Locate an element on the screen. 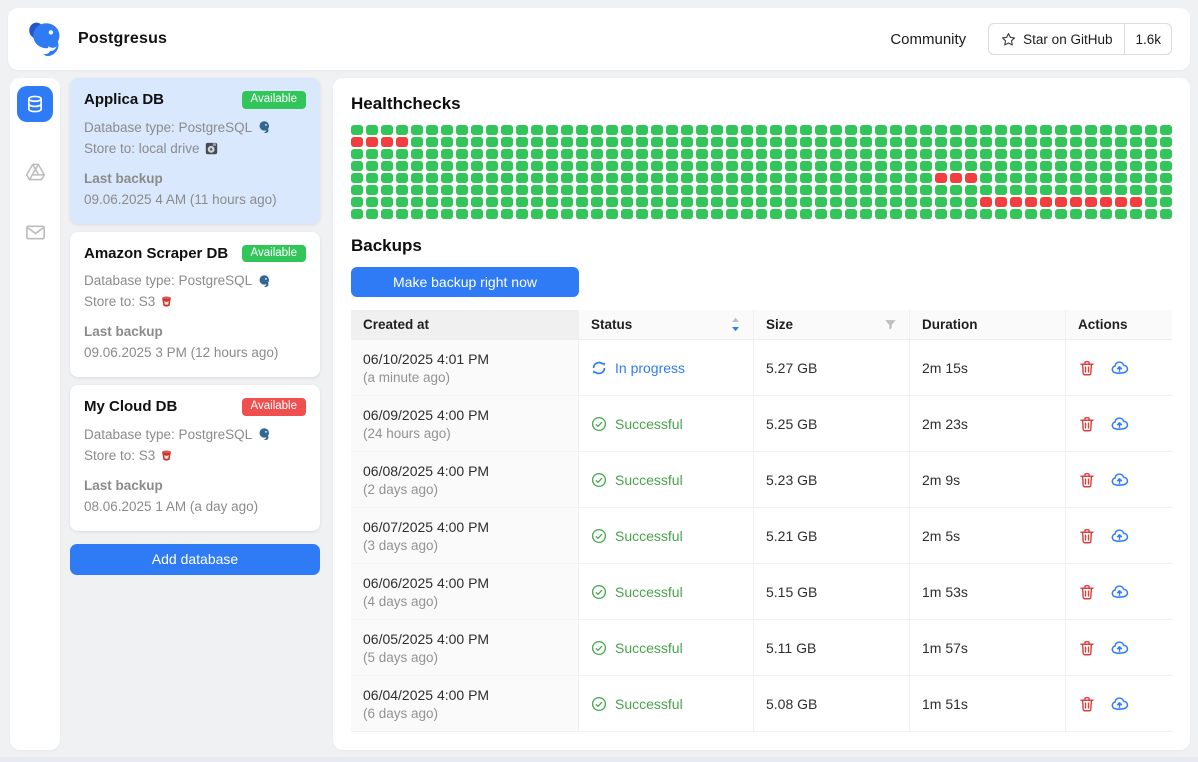 The height and width of the screenshot is (762, 1198). github-star-count: 1.6k is located at coordinates (1148, 39).